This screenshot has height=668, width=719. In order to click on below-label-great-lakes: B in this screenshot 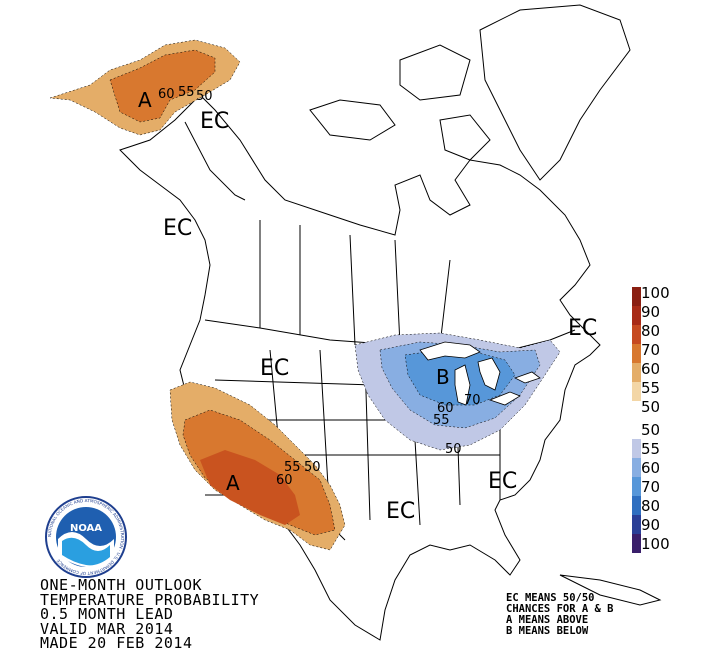, I will do `click(443, 377)`.